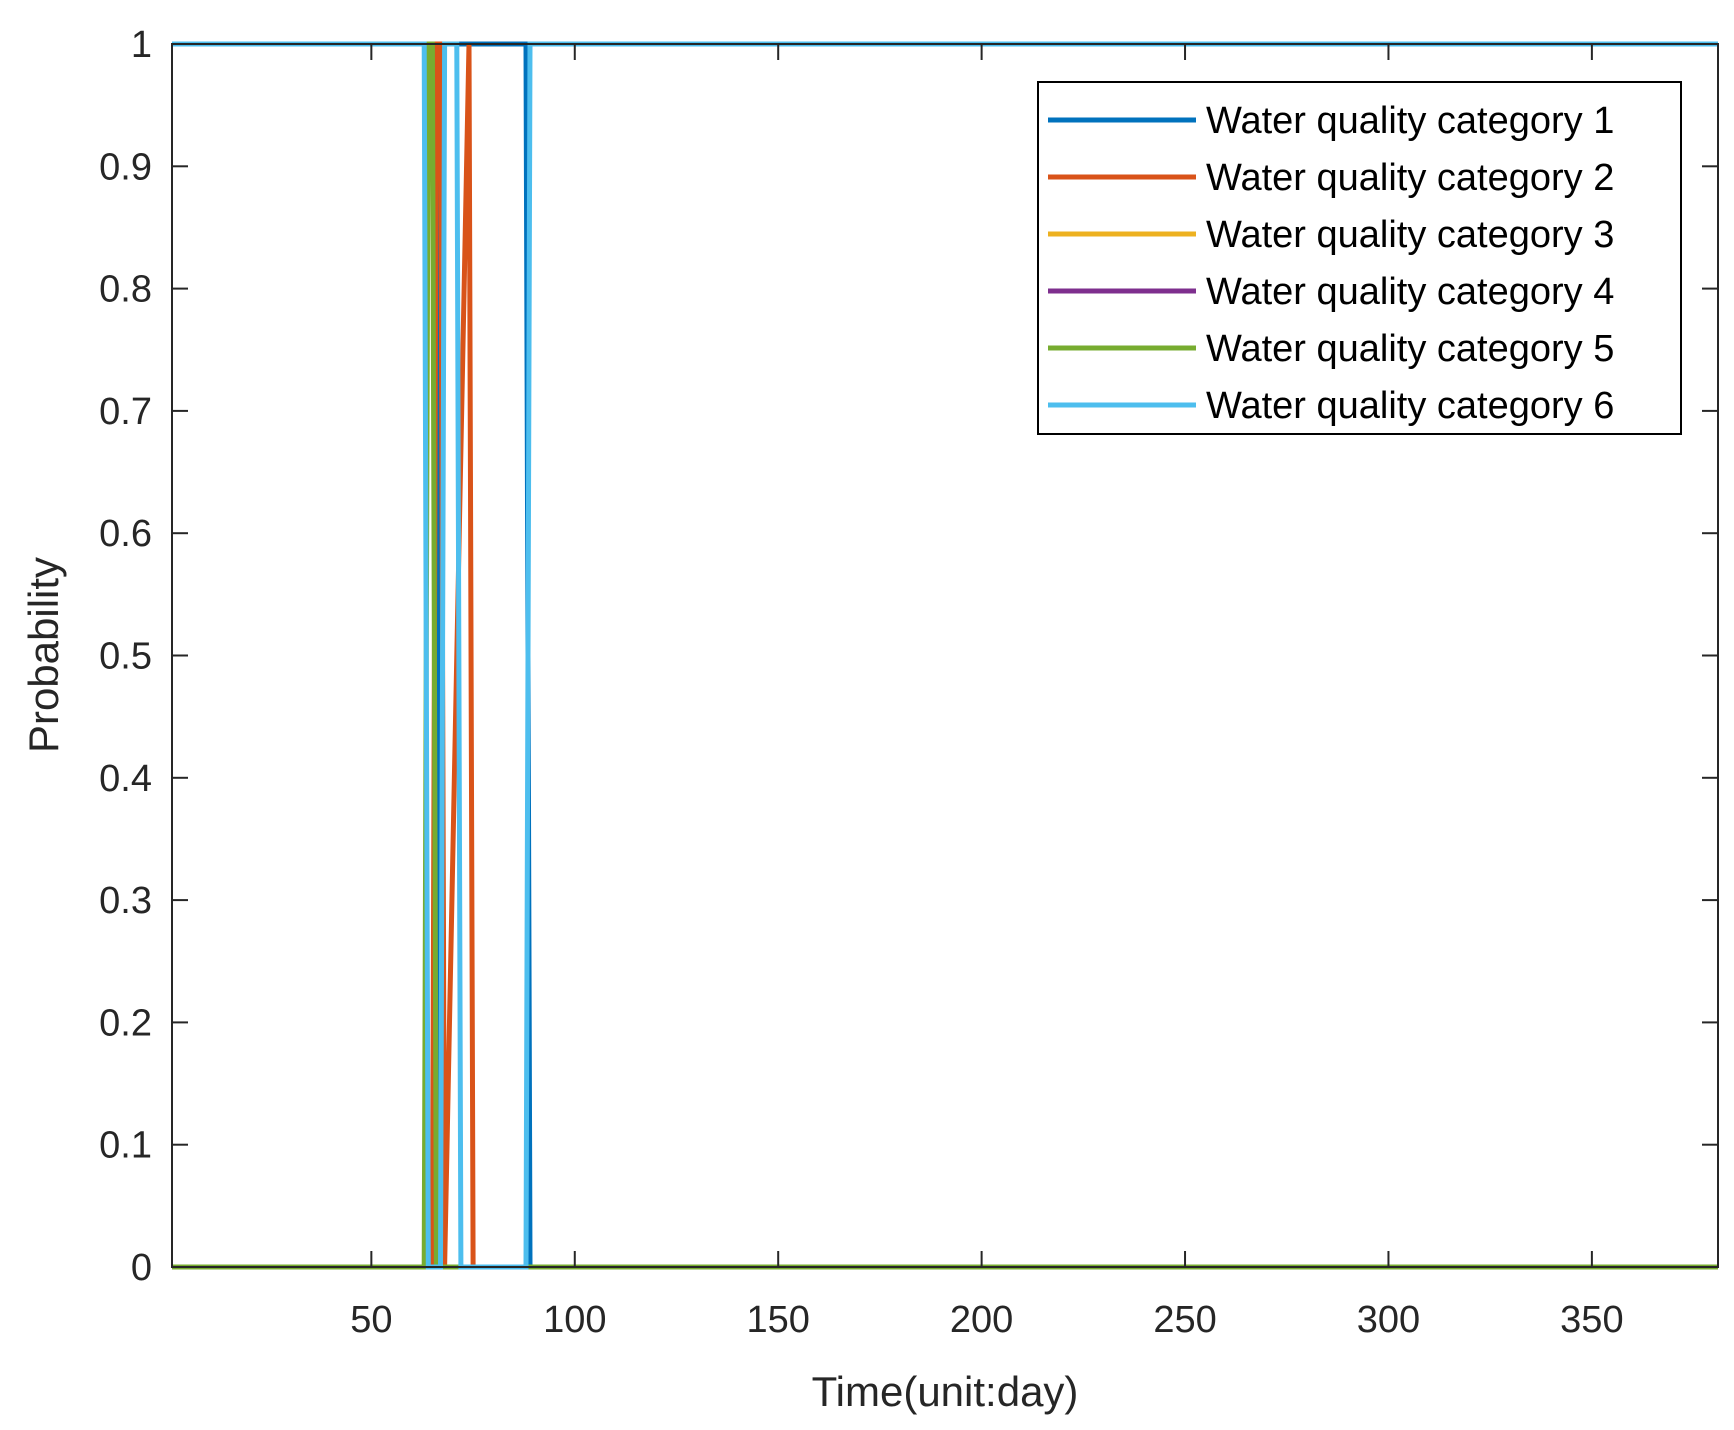 The height and width of the screenshot is (1430, 1734). Describe the element at coordinates (1388, 1320) in the screenshot. I see `x-tick-label: 300` at that location.